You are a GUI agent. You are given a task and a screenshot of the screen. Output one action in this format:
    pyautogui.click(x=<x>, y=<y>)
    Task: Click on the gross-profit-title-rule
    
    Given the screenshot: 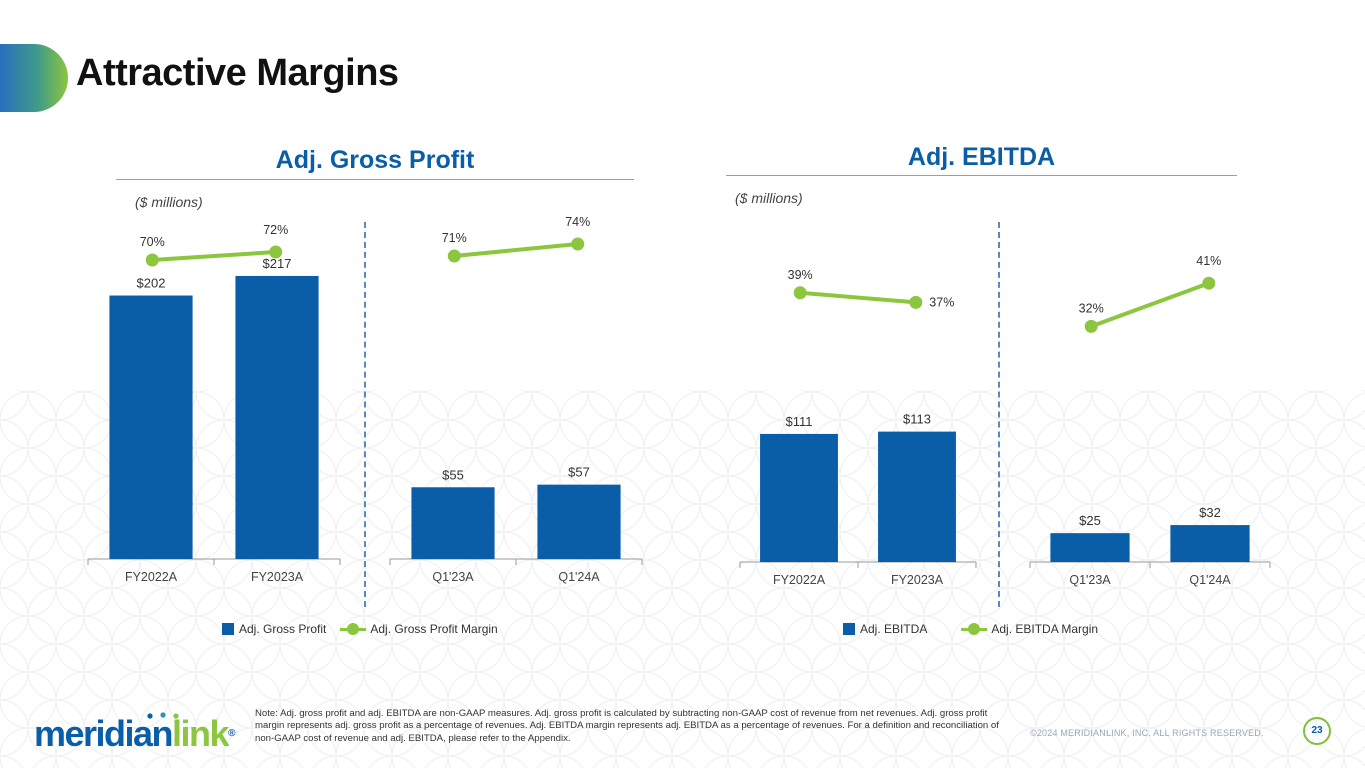 What is the action you would take?
    pyautogui.click(x=375, y=179)
    